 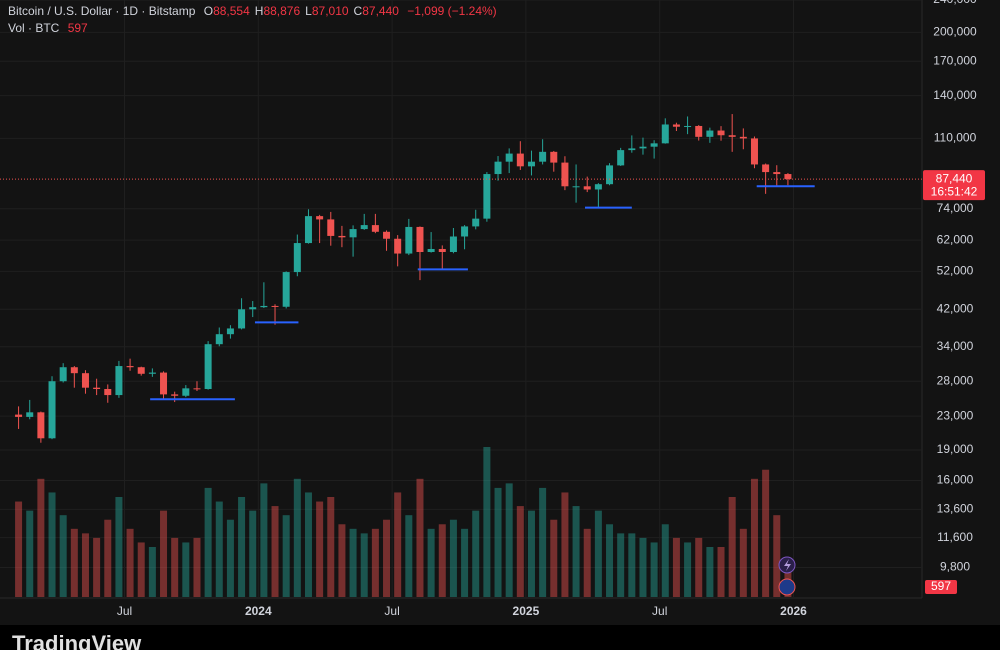 I want to click on ohlc-key: O, so click(x=208, y=11).